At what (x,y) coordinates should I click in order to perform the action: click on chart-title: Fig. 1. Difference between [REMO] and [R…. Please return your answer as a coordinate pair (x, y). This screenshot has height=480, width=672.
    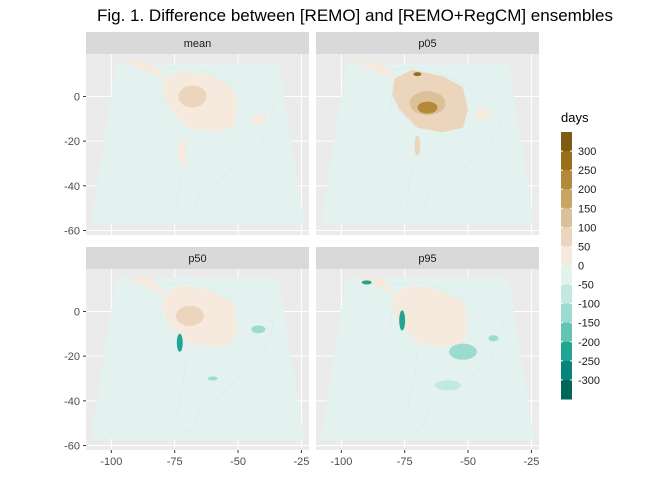
    Looking at the image, I should click on (355, 15).